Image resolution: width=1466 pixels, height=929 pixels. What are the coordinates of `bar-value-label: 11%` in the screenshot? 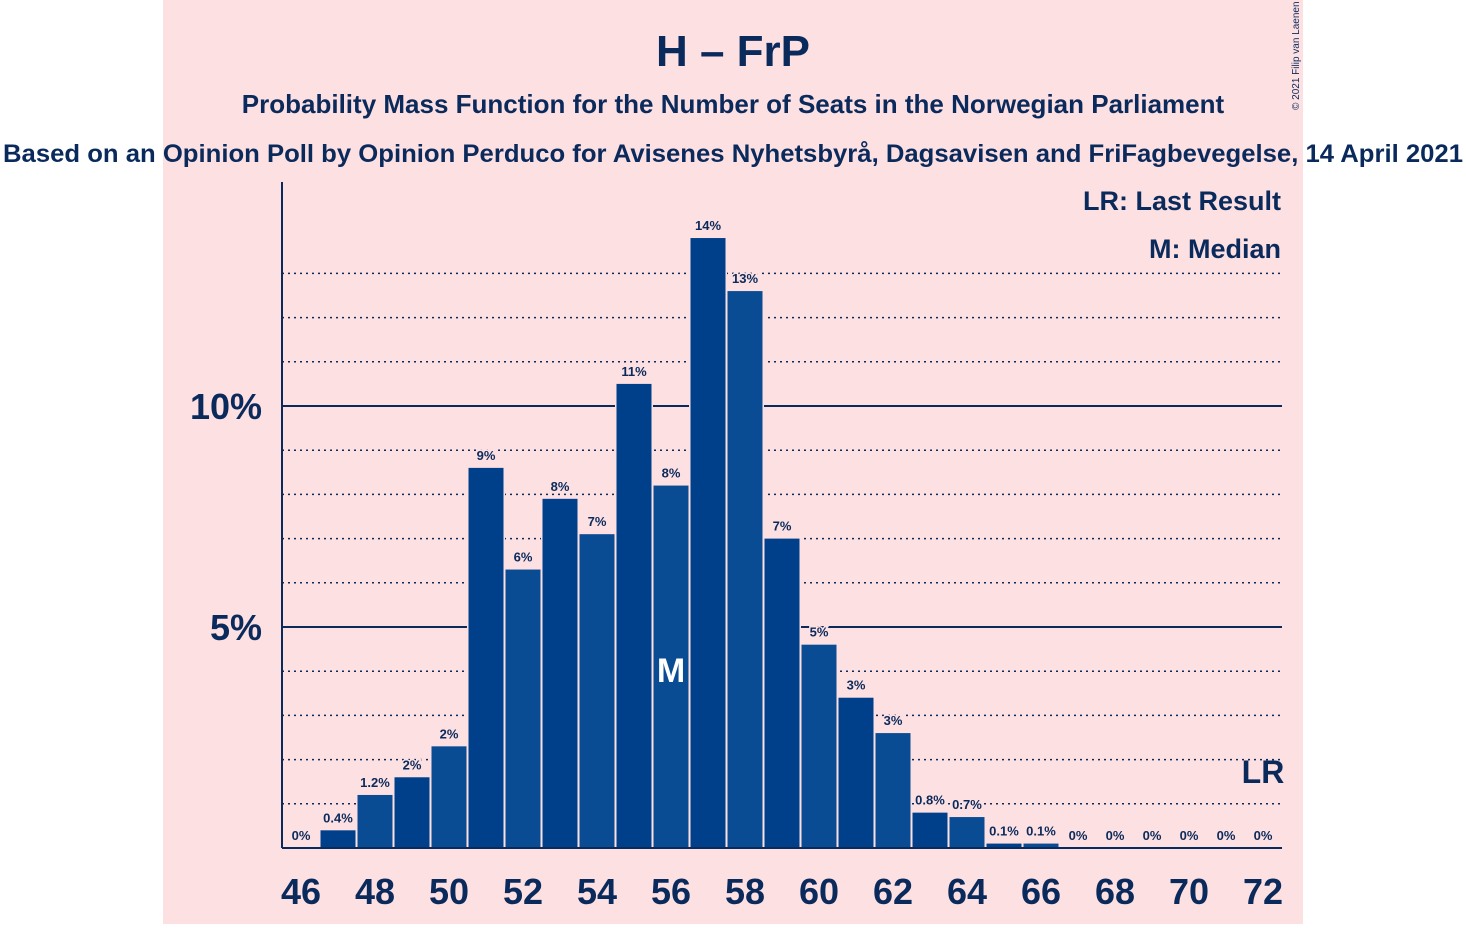 It's located at (634, 371).